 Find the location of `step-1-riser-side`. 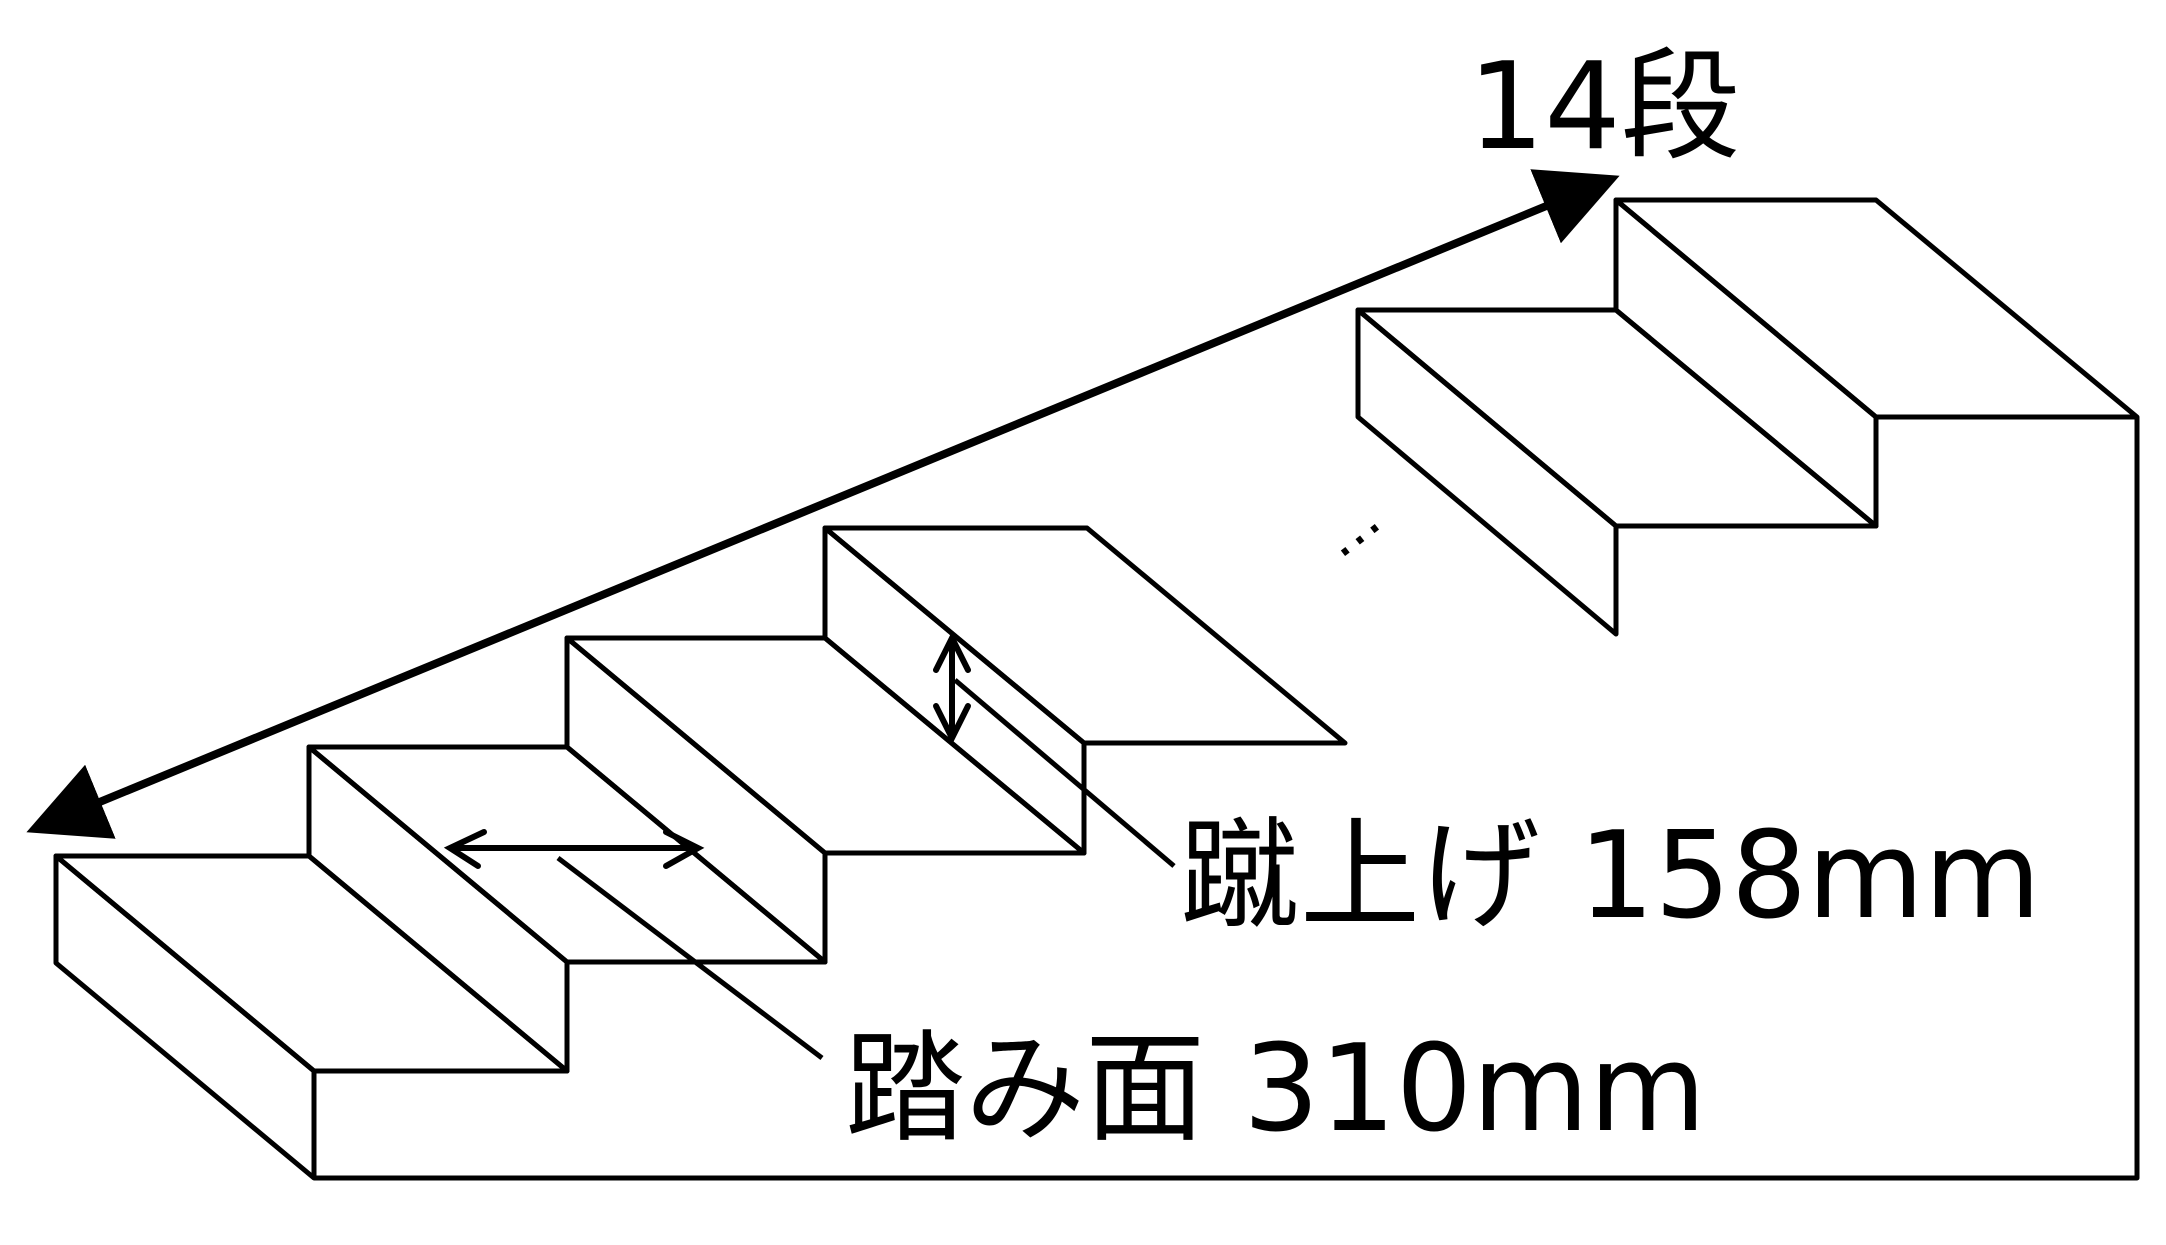

step-1-riser-side is located at coordinates (185, 1017).